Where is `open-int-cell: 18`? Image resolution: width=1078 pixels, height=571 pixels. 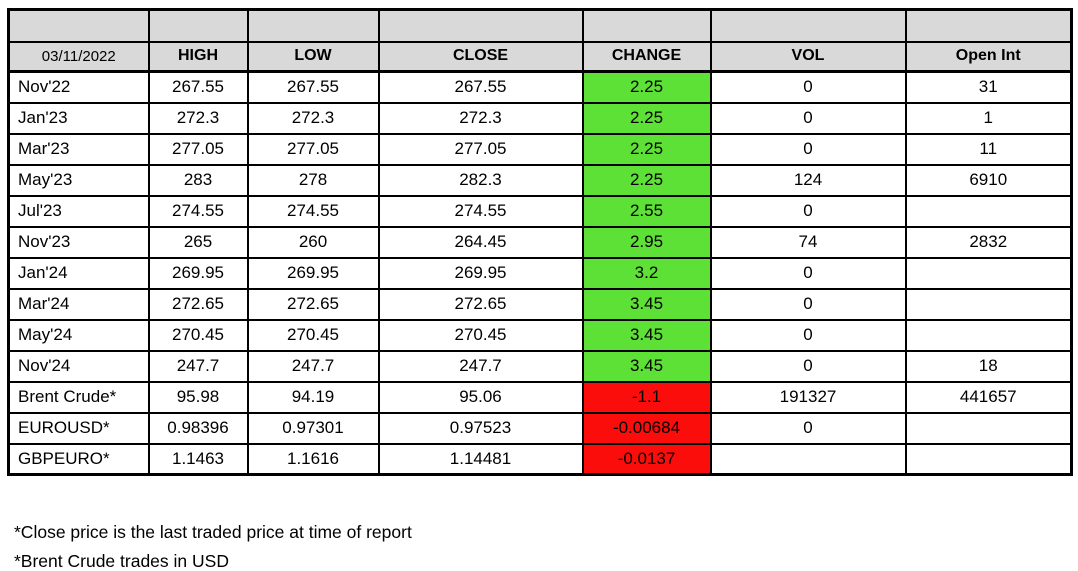
open-int-cell: 18 is located at coordinates (988, 366).